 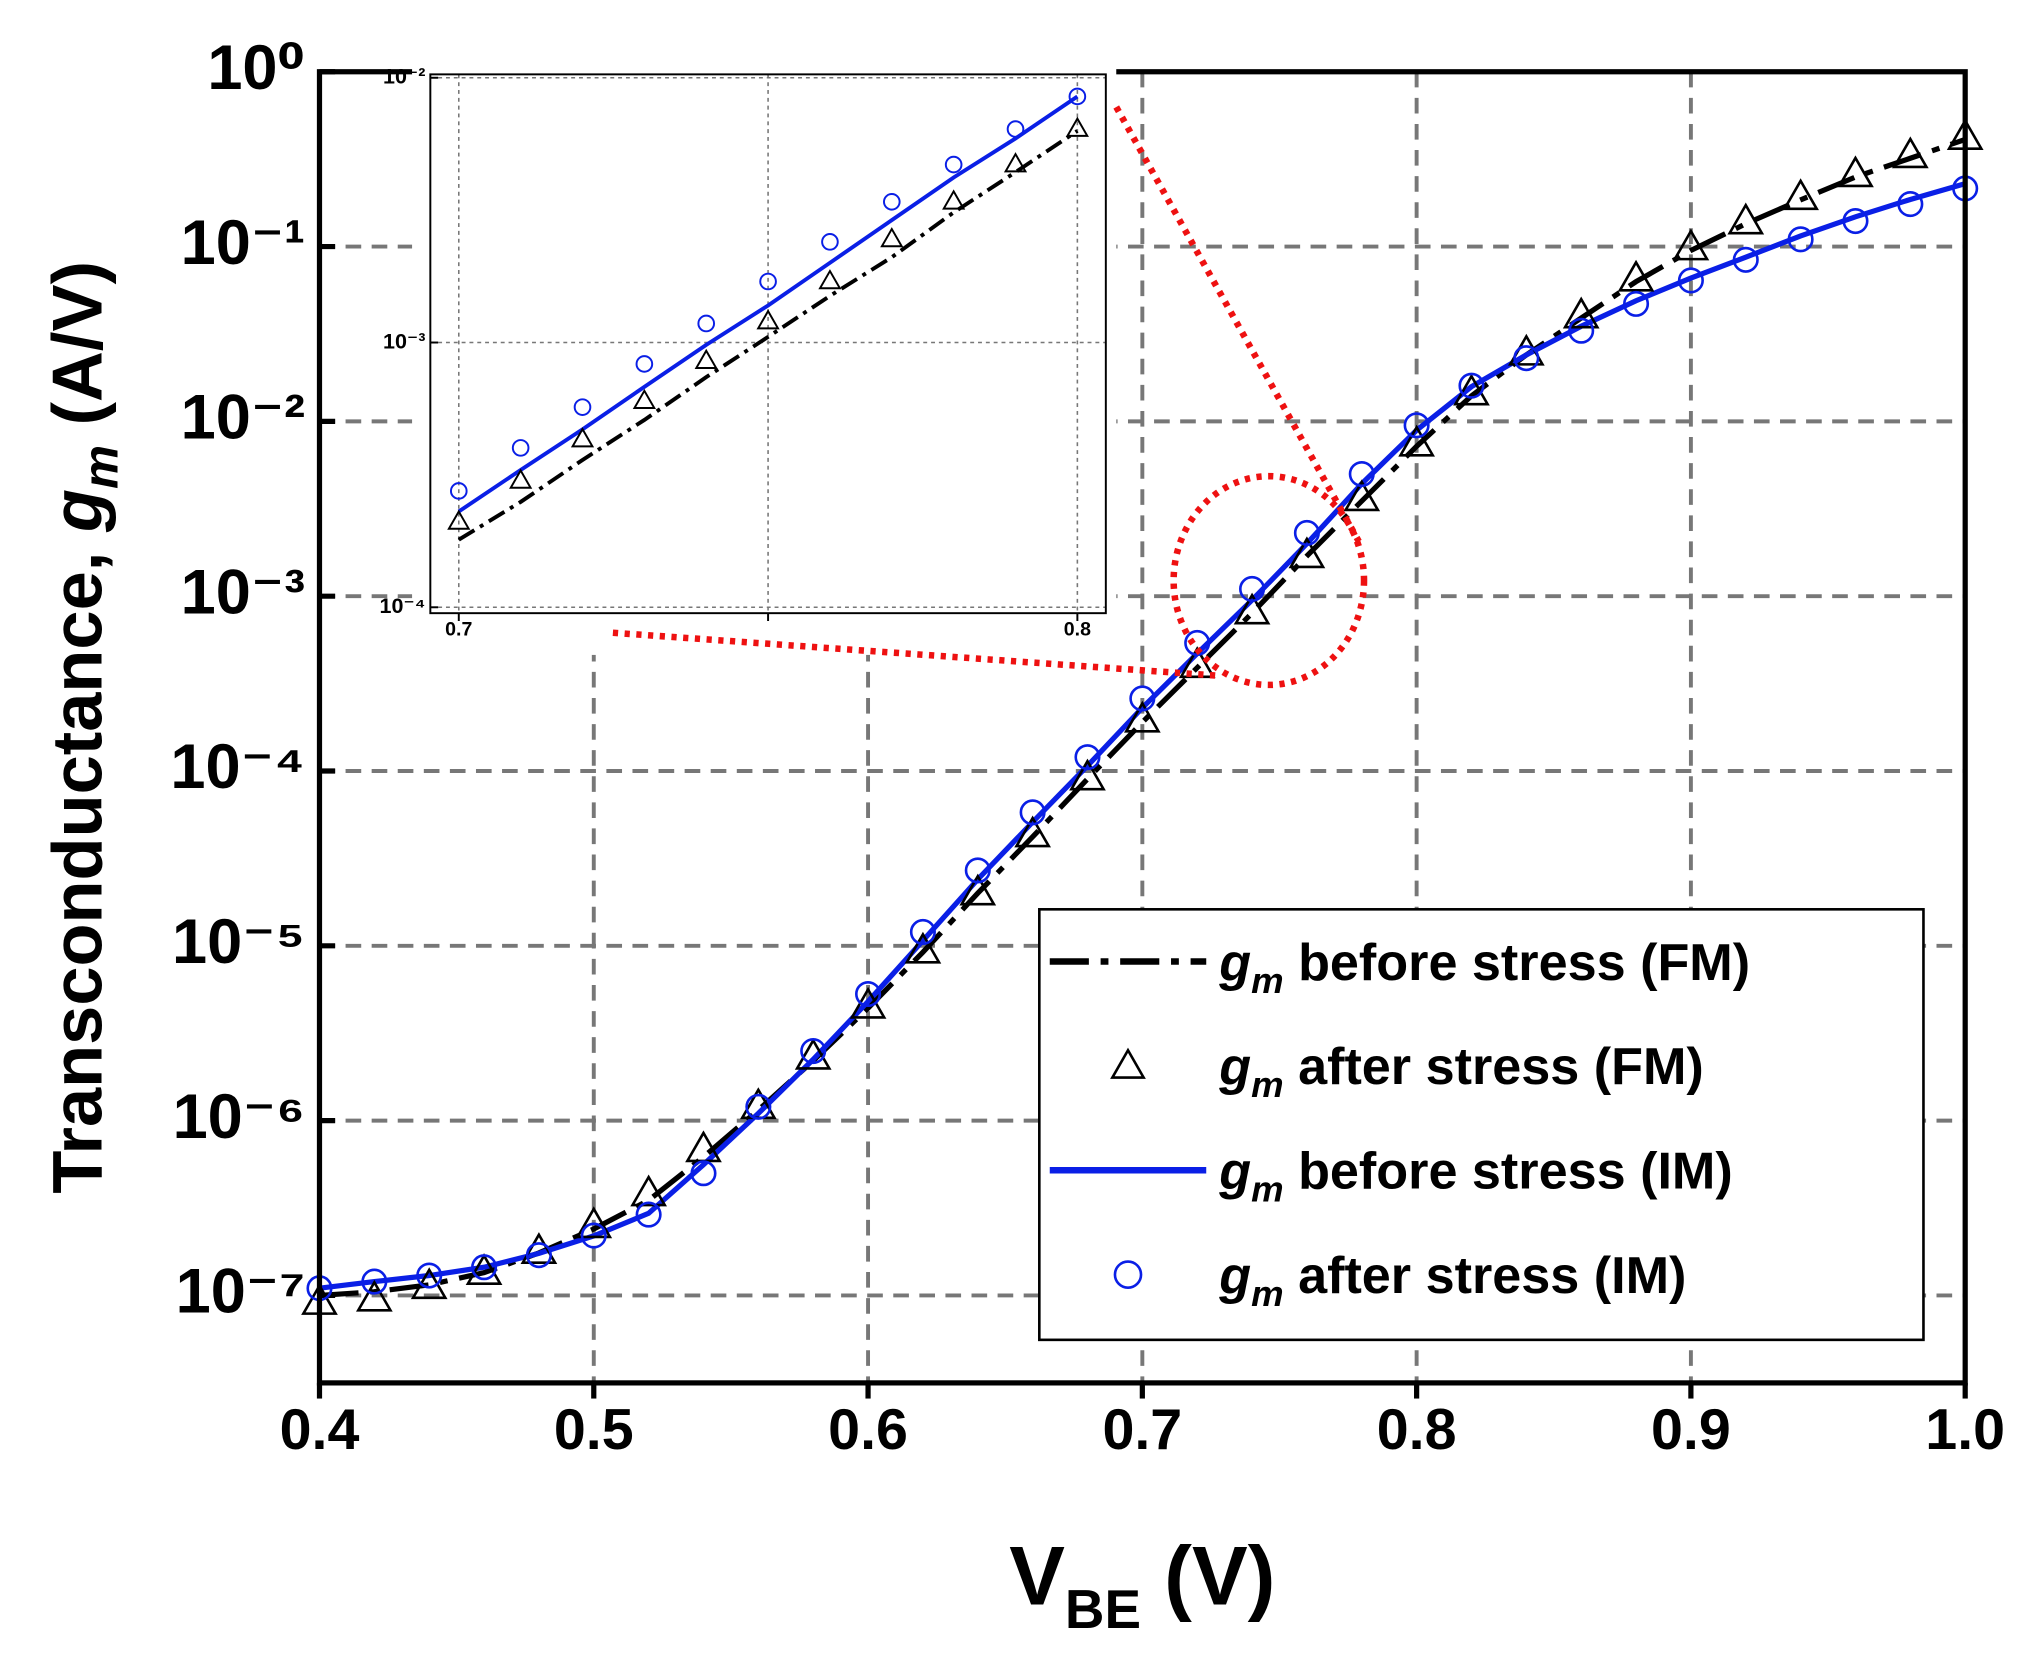 I want to click on legend-label: gm after stress (IM), so click(x=1452, y=1280).